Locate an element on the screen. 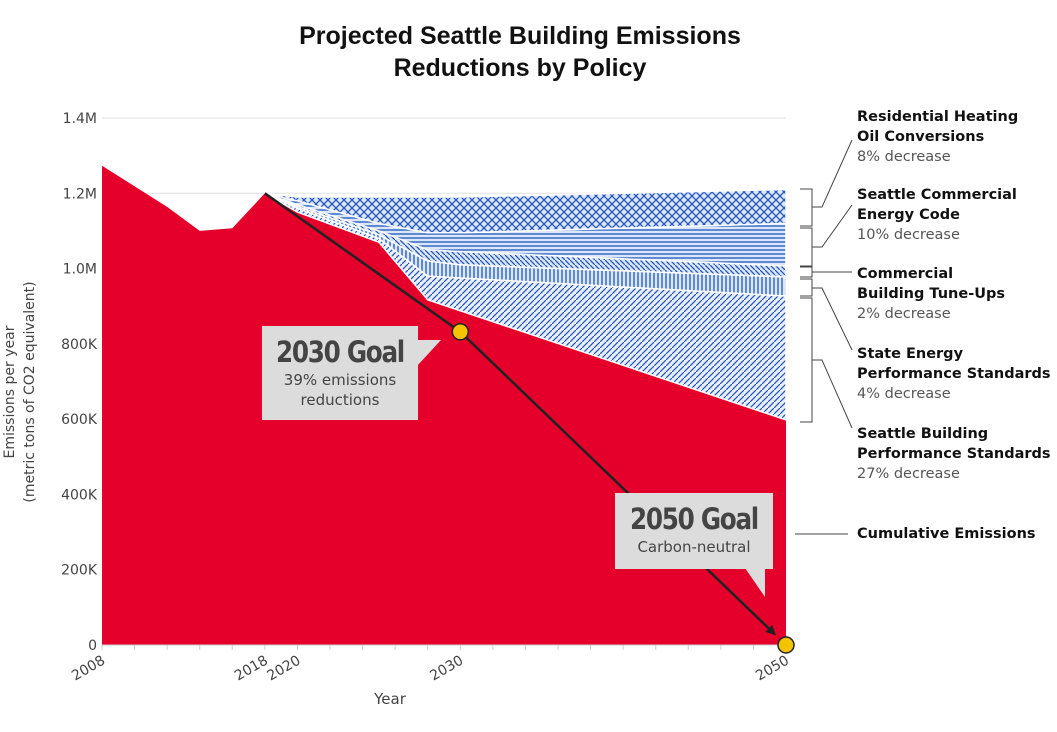 The height and width of the screenshot is (732, 1057). goal-2050-note: Carbon-neutral is located at coordinates (694, 547).